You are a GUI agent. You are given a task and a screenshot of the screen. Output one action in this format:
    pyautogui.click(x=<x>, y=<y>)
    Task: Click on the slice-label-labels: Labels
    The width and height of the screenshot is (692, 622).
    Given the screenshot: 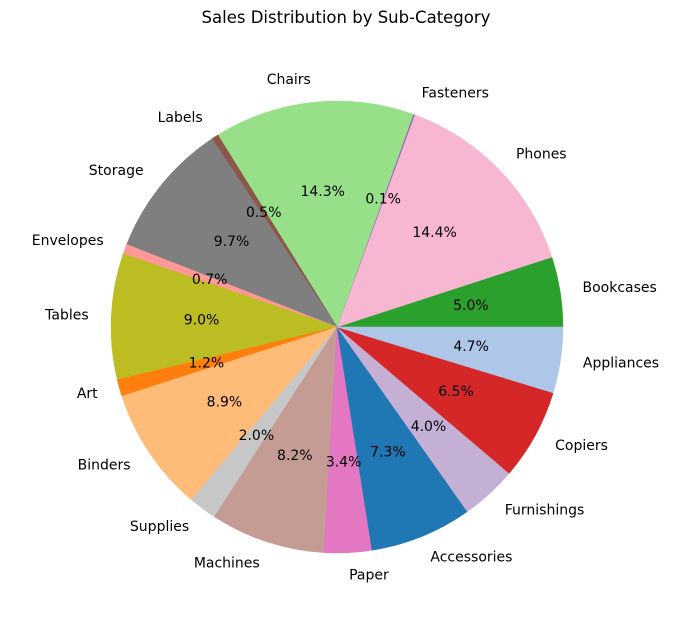 What is the action you would take?
    pyautogui.click(x=180, y=118)
    